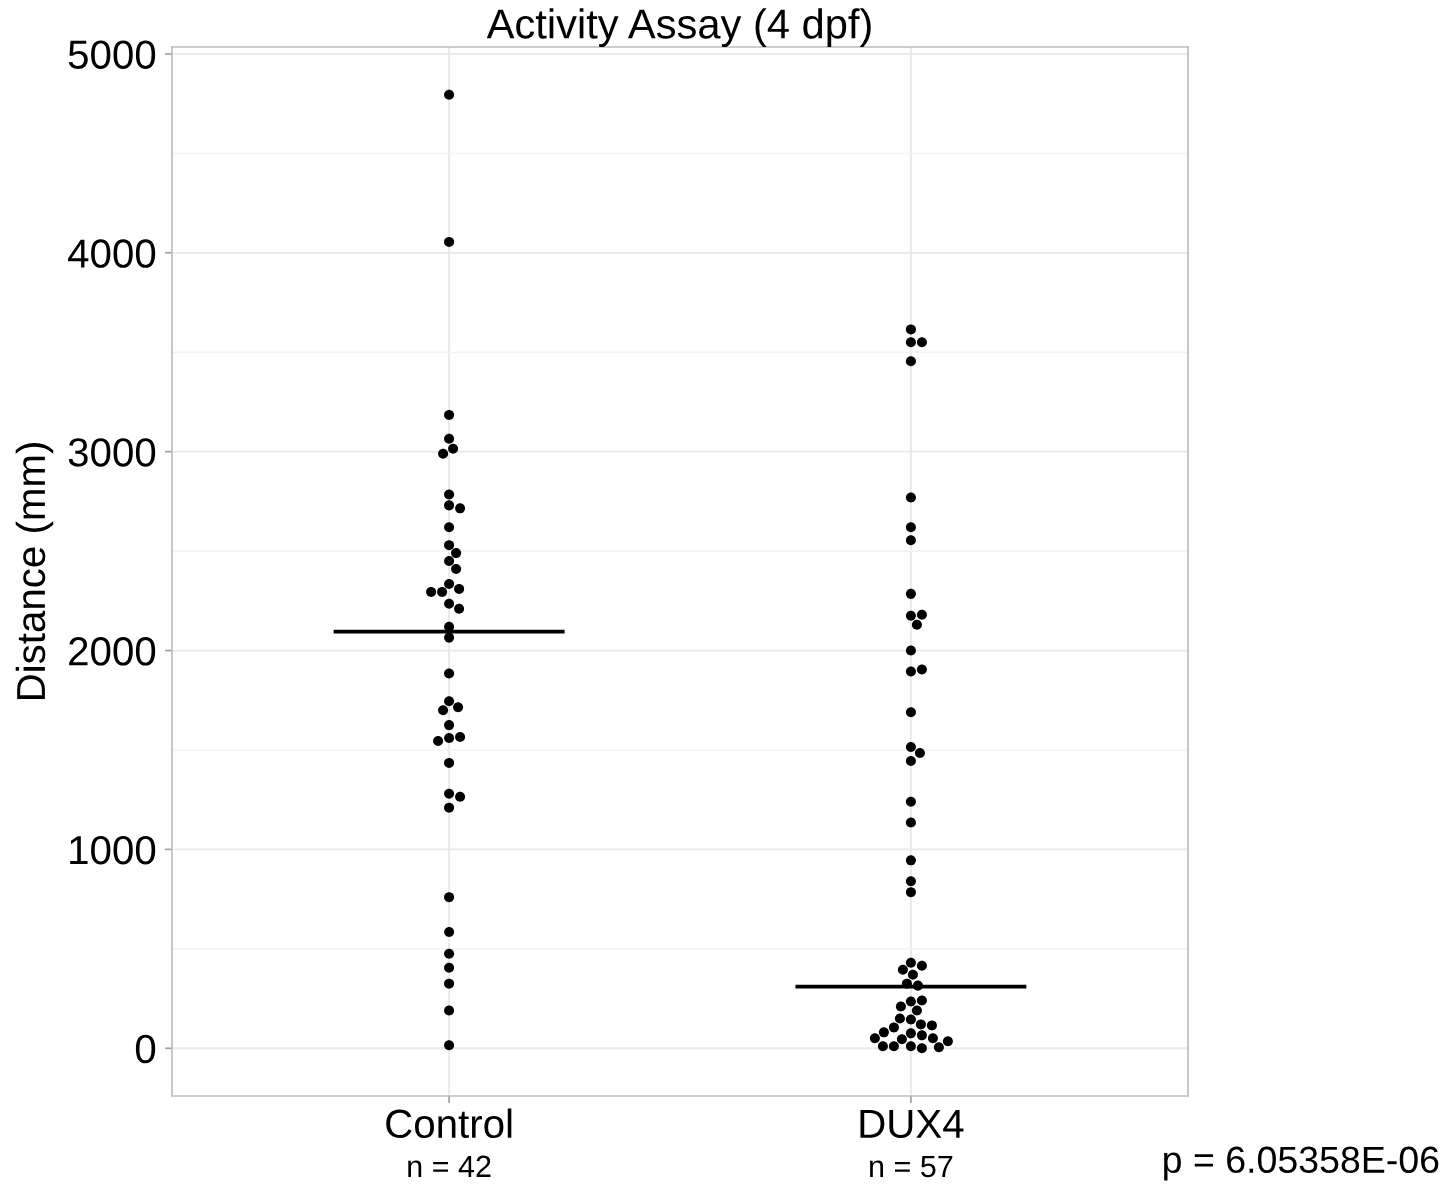 The height and width of the screenshot is (1189, 1452). Describe the element at coordinates (678, 27) in the screenshot. I see `chart-title: Activity Assay (4 dpf)` at that location.